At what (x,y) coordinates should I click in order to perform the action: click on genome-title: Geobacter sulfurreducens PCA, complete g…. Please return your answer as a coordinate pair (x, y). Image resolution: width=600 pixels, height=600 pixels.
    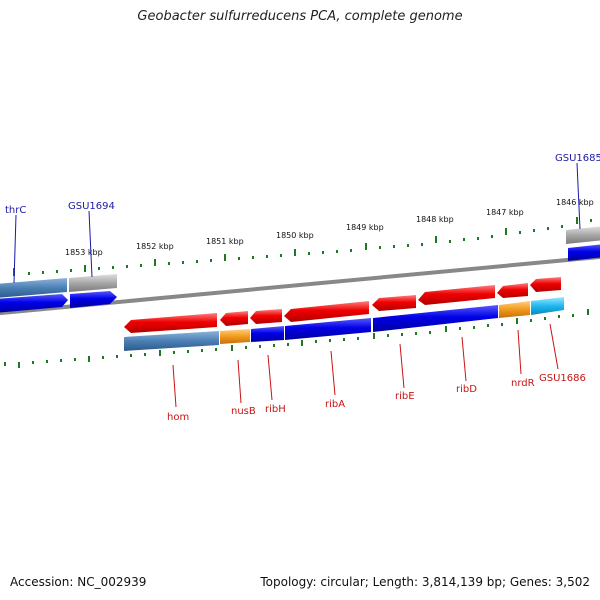
    Looking at the image, I should click on (300, 16).